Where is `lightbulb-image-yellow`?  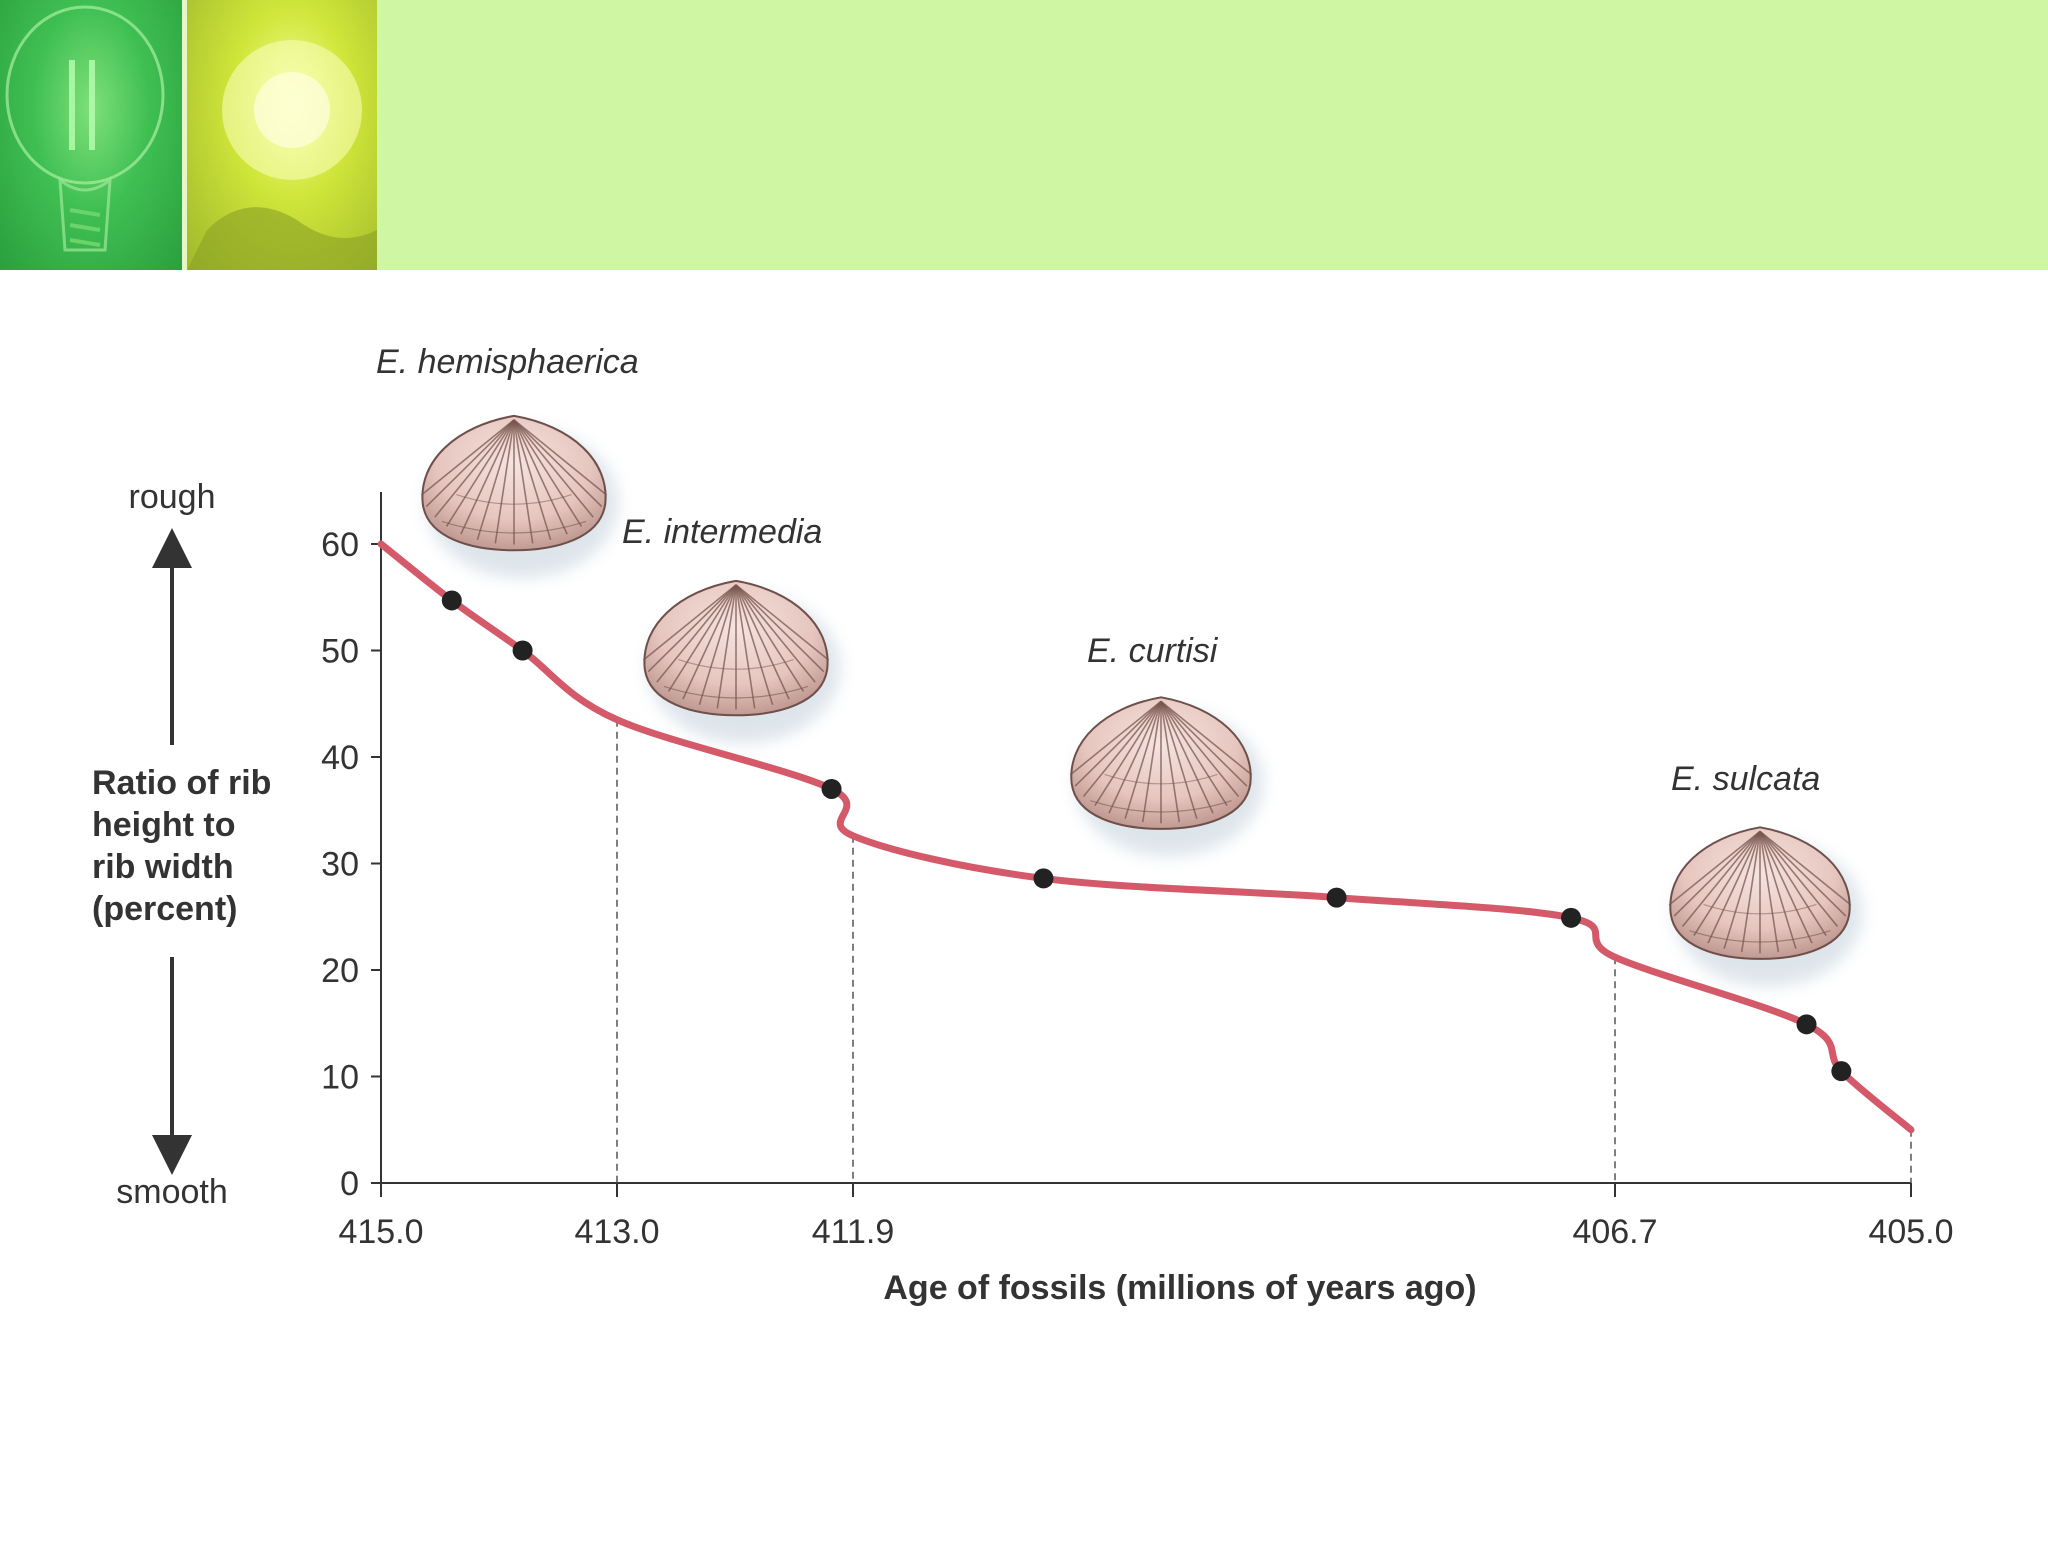 lightbulb-image-yellow is located at coordinates (282, 135).